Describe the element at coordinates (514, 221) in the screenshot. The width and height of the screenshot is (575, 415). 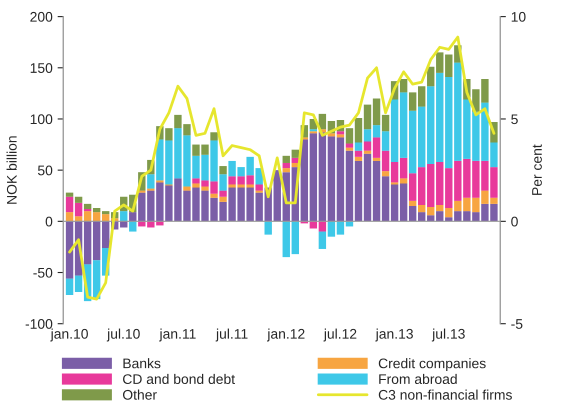
I see `y2-tick-label: 0` at that location.